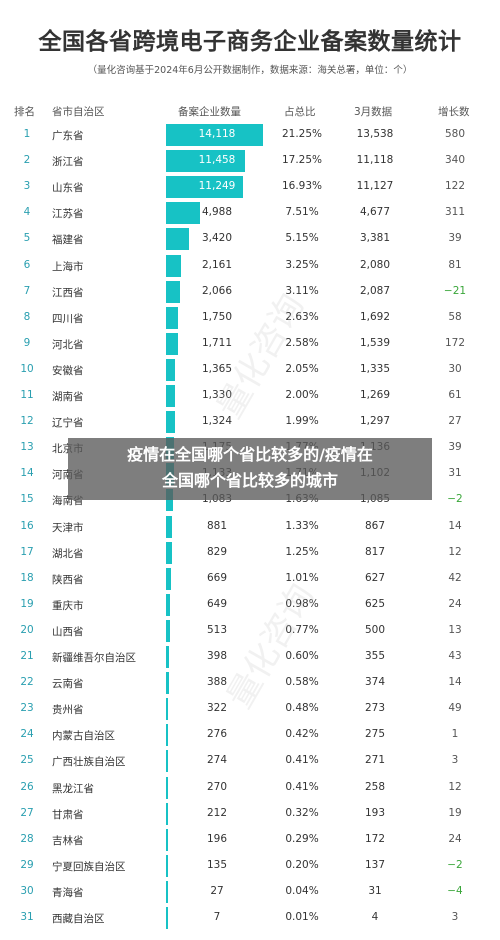 The height and width of the screenshot is (940, 500). What do you see at coordinates (375, 708) in the screenshot?
I see `march-cell: 273` at bounding box center [375, 708].